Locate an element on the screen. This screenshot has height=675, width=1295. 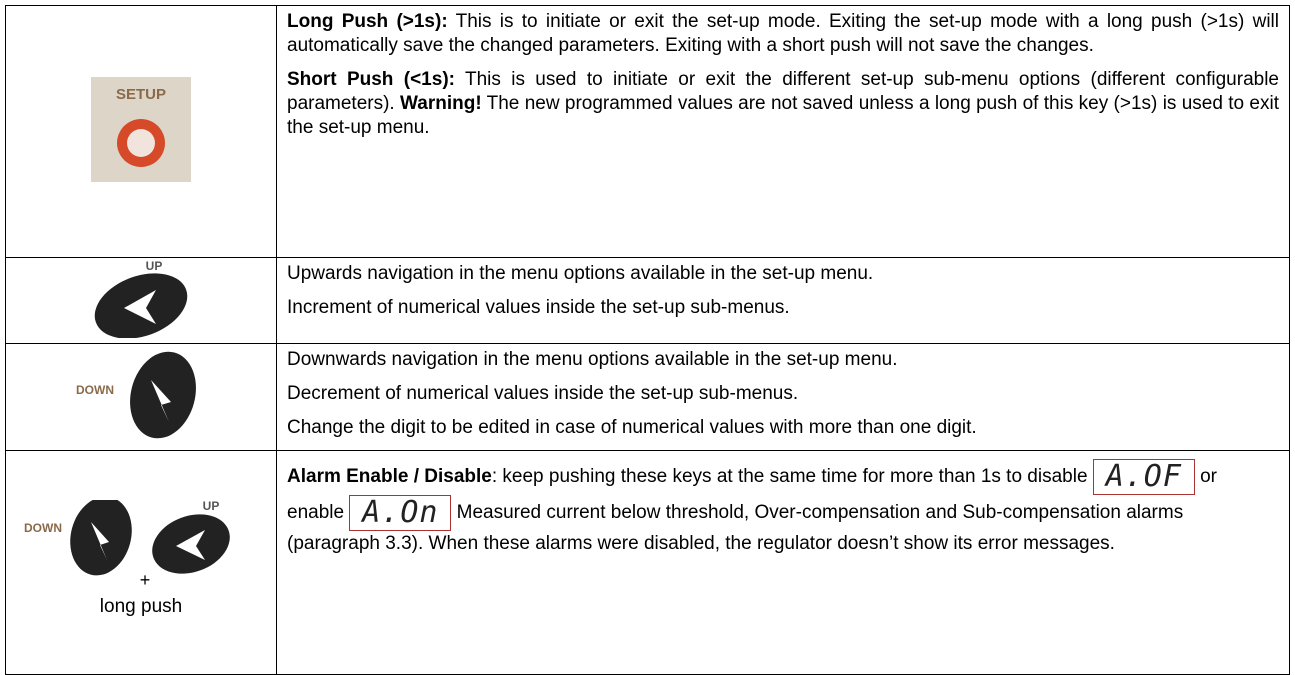
icon-cell: DOWN is located at coordinates (141, 397).